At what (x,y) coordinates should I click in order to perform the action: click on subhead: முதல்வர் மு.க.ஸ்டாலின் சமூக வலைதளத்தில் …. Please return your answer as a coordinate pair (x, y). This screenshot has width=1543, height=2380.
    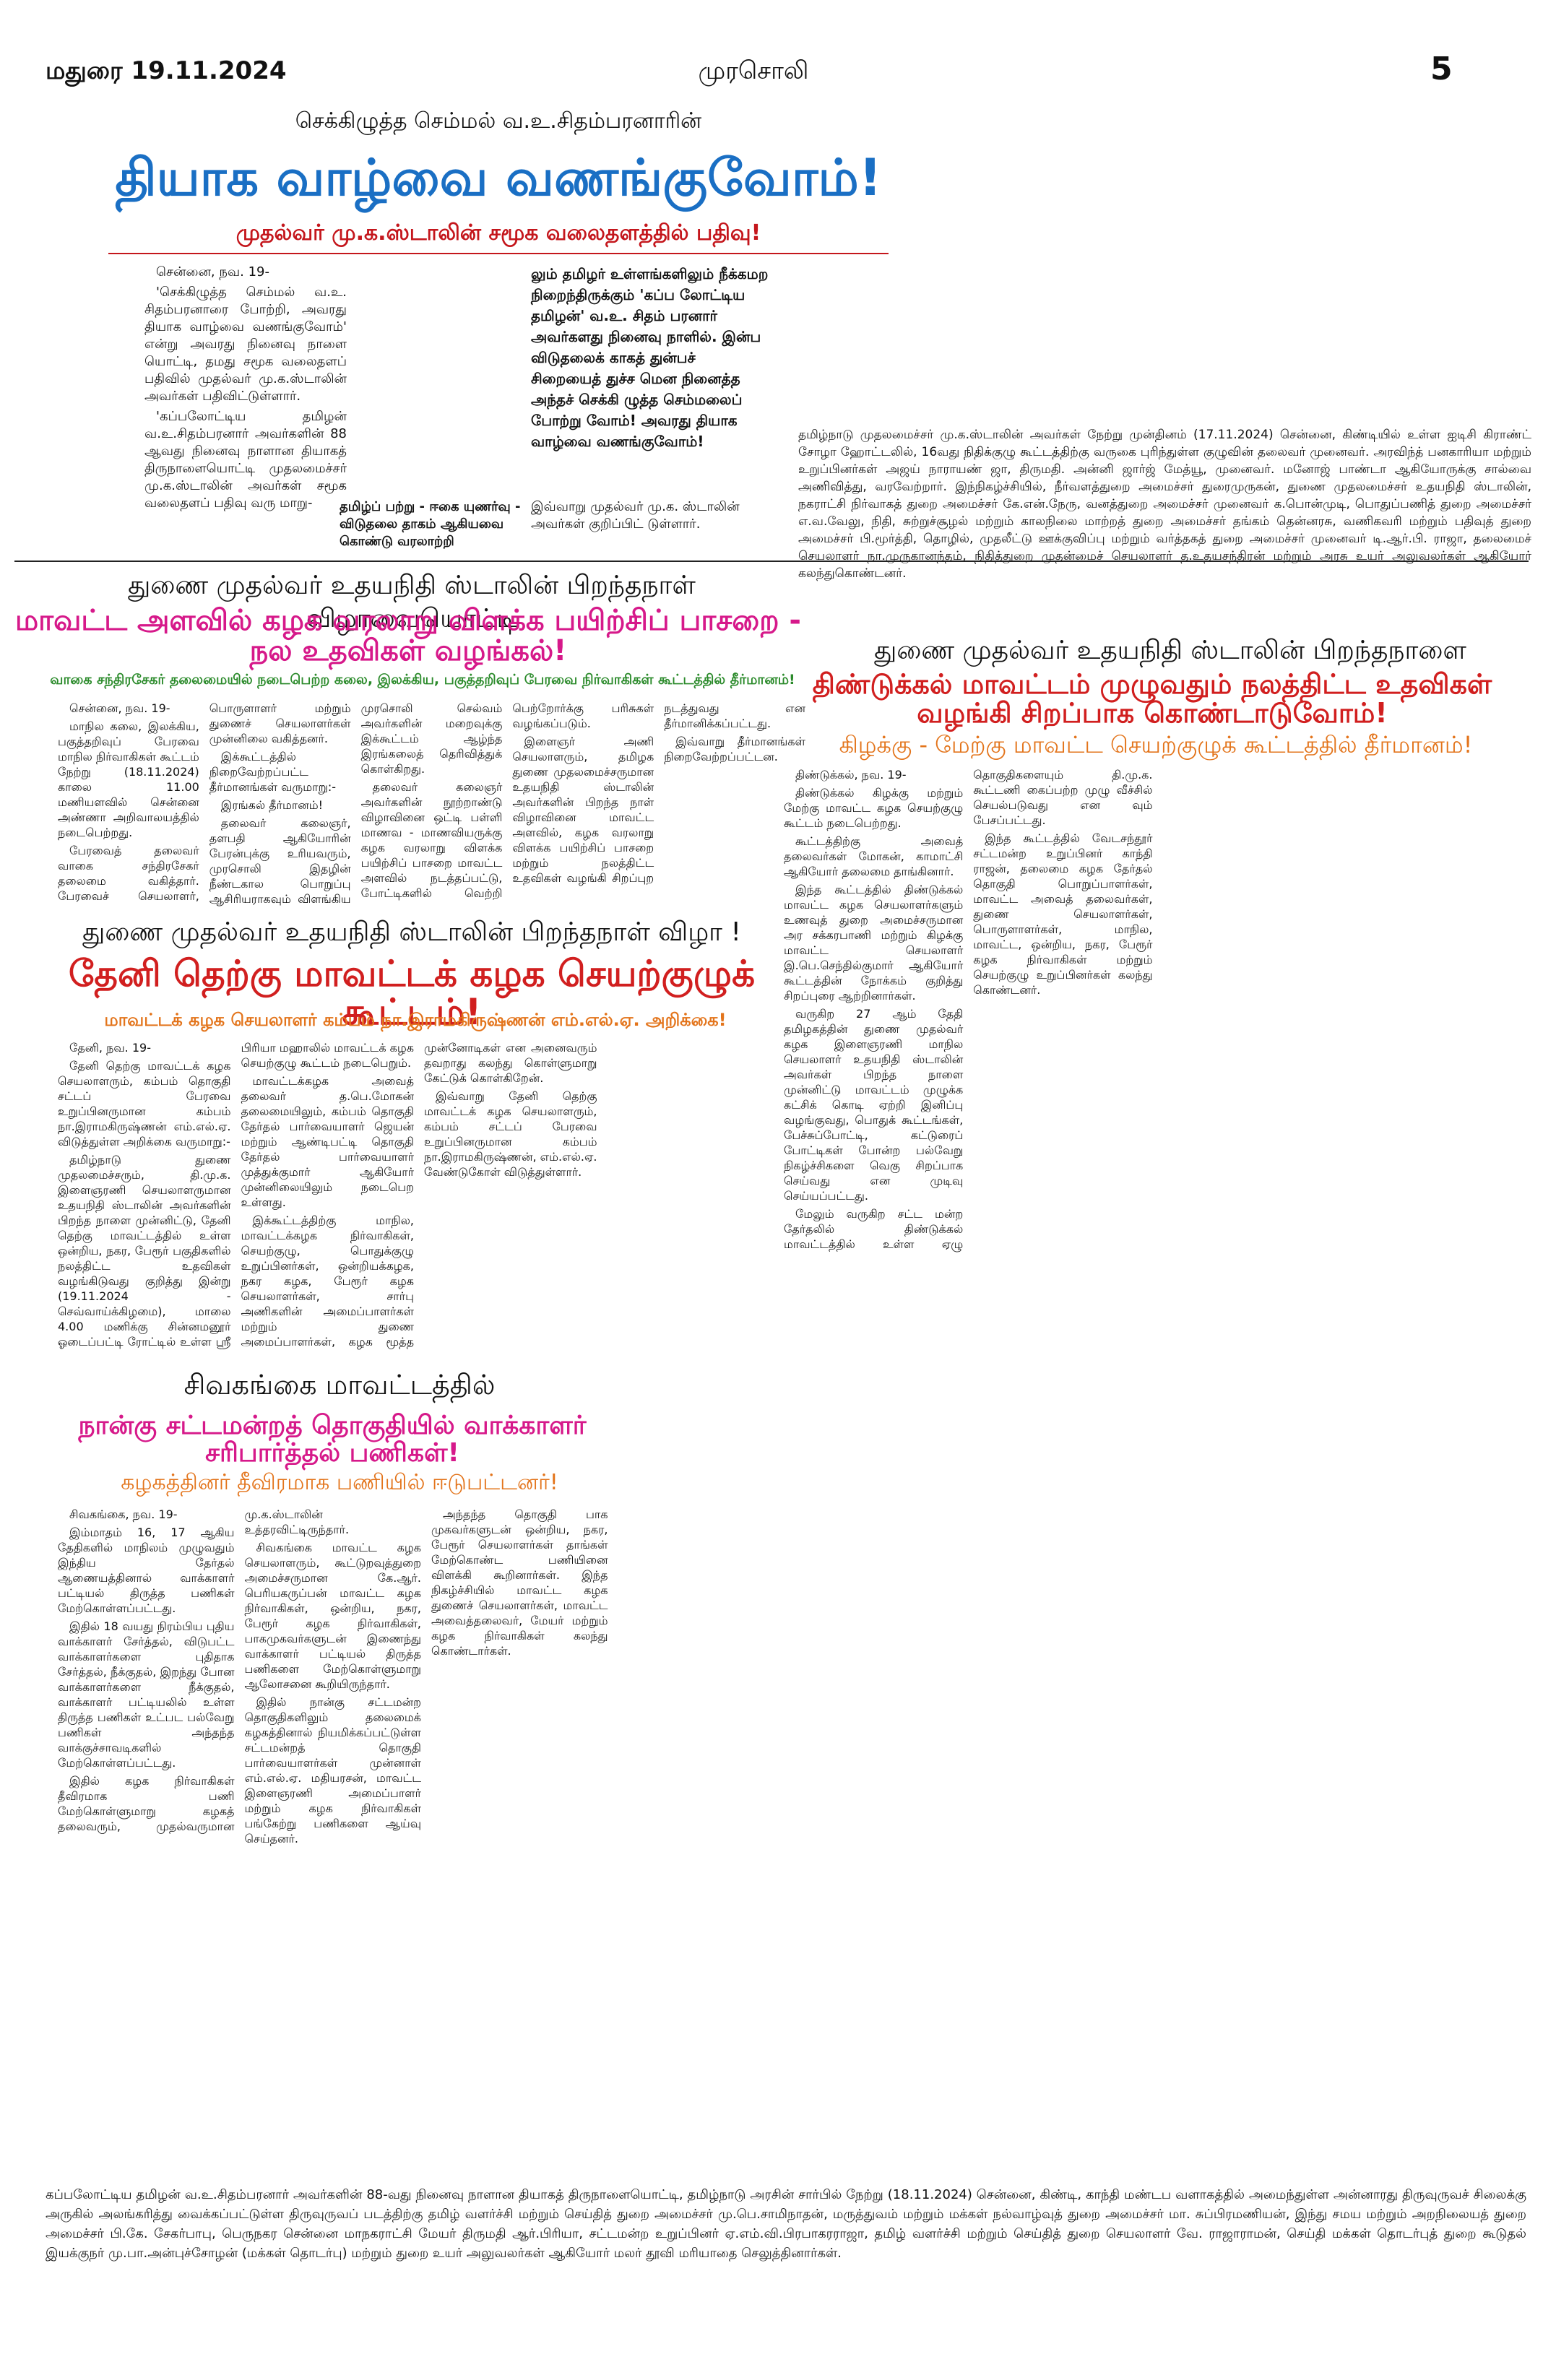
    Looking at the image, I should click on (498, 237).